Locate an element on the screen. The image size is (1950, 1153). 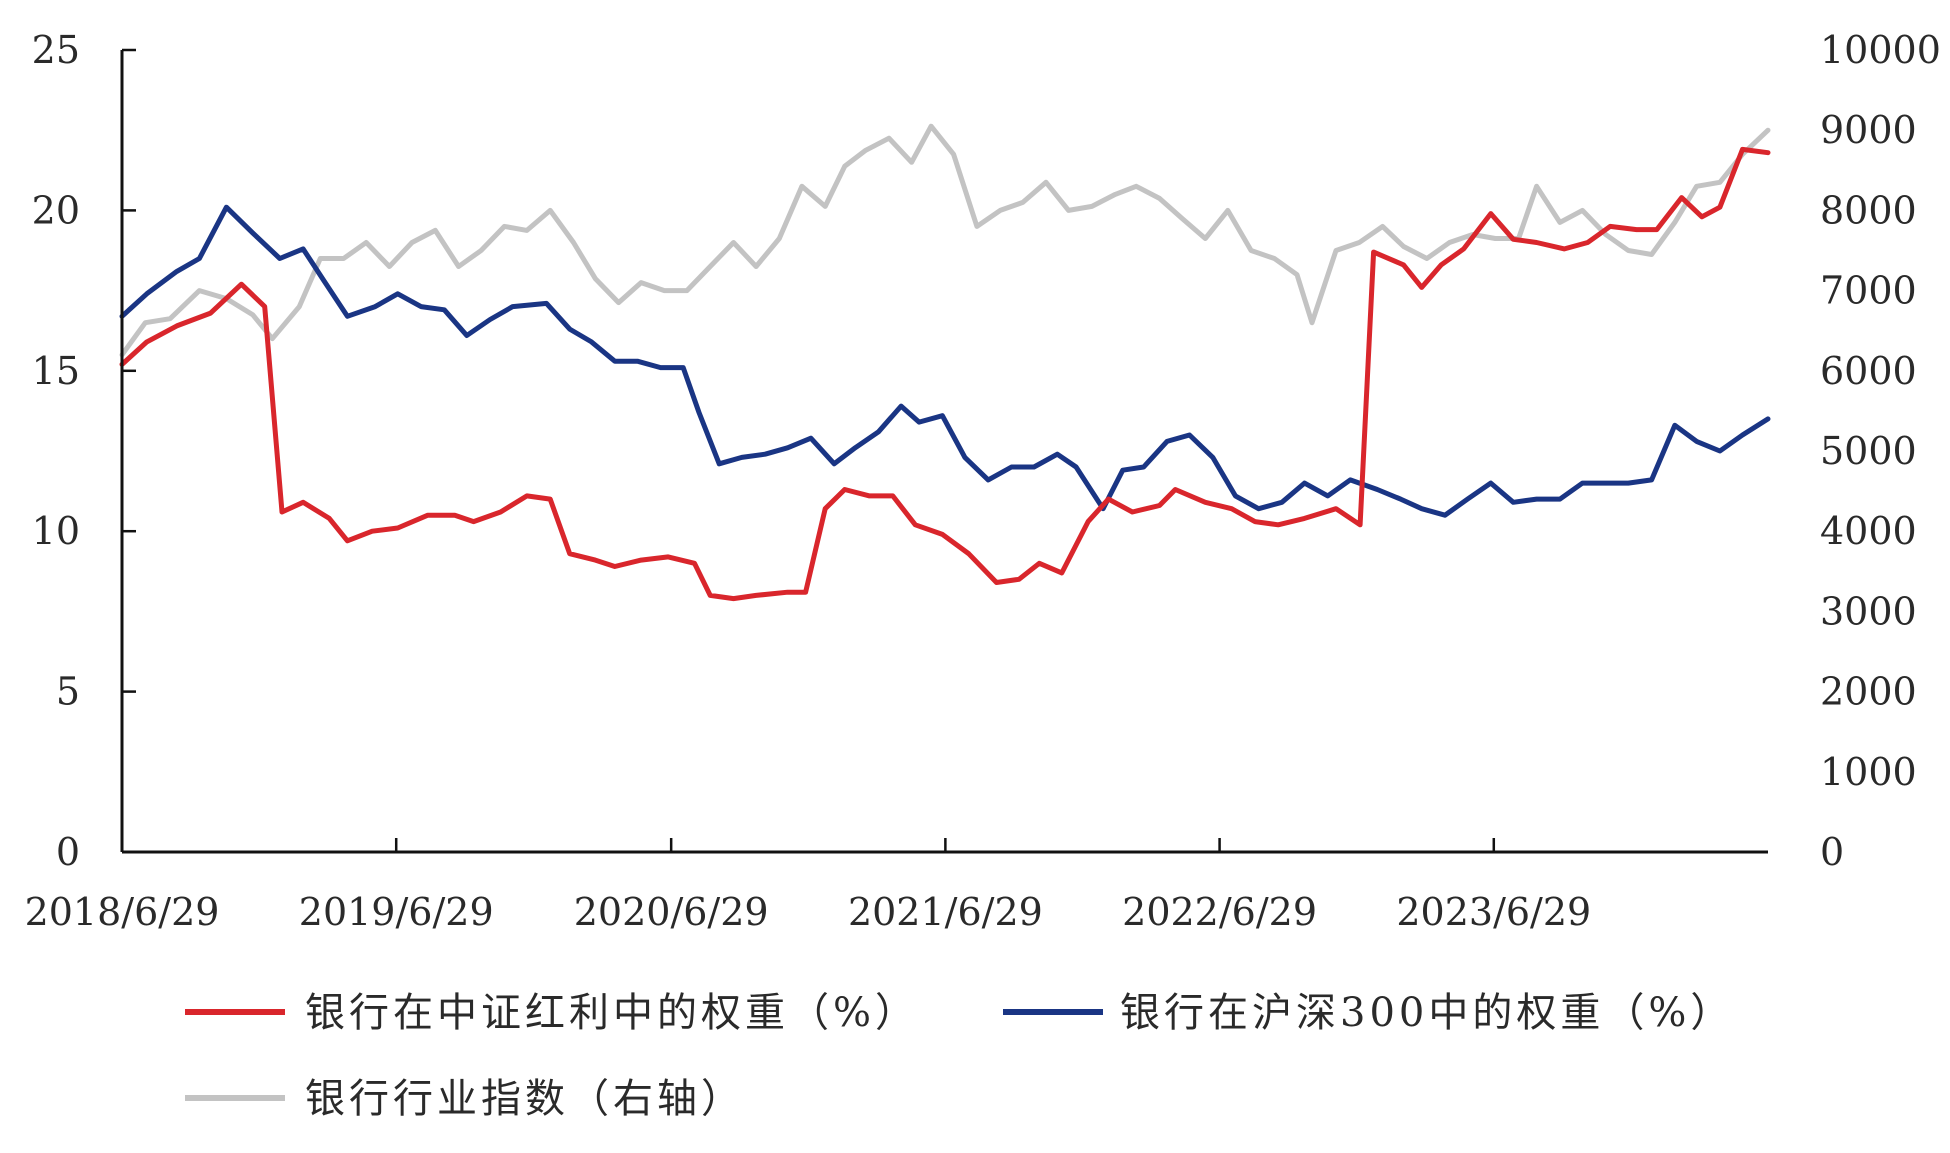
y-left-tick-label: 25 is located at coordinates (56, 50).